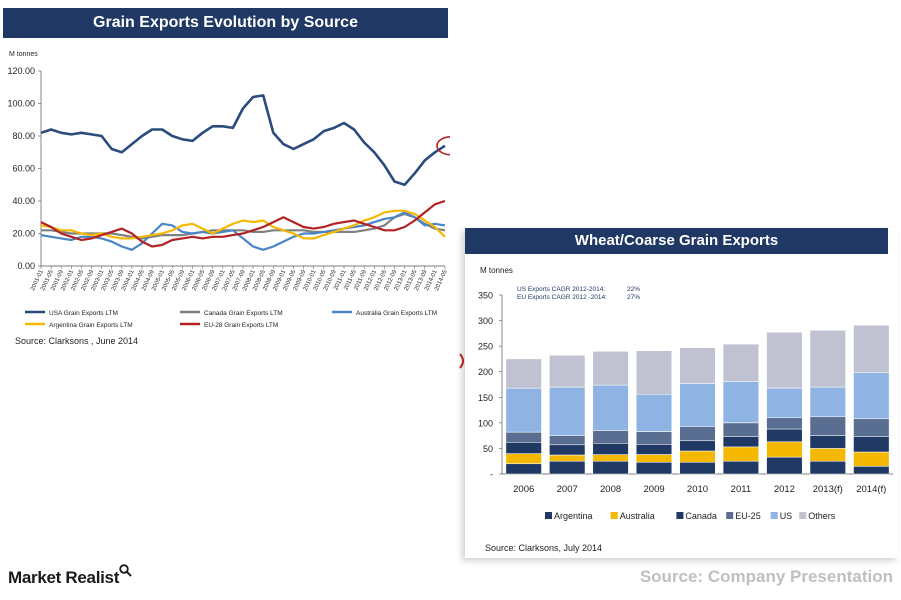 The image size is (901, 600). Describe the element at coordinates (485, 321) in the screenshot. I see `right-y-tick-label: 300` at that location.